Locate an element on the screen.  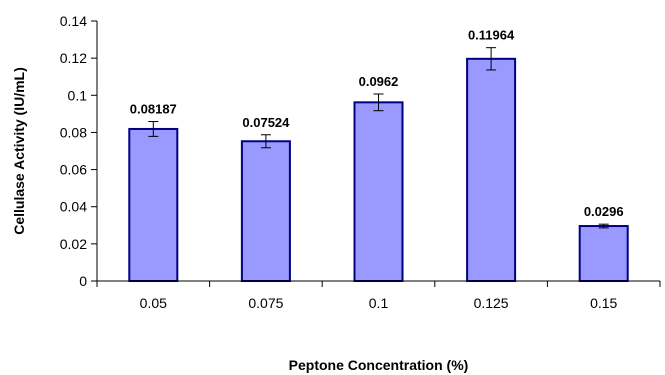
x-axis-ticks: 0.05 0.075 0.1 0.125 0.15 is located at coordinates (378, 296).